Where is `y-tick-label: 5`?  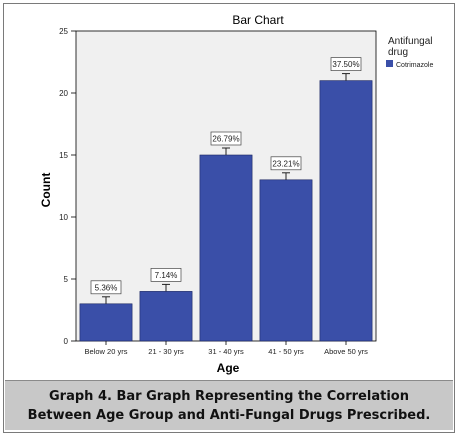
y-tick-label: 5 is located at coordinates (66, 279).